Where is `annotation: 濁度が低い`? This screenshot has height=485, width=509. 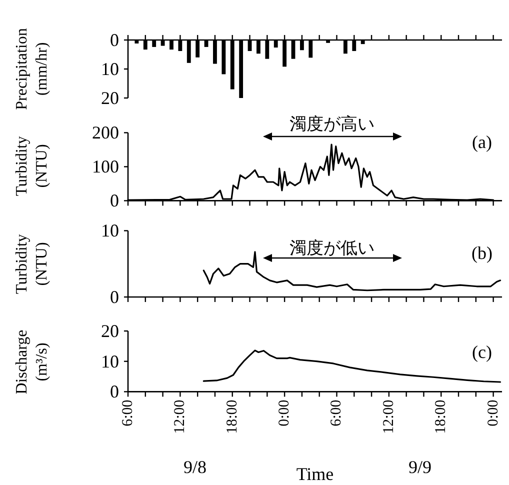 annotation: 濁度が低い is located at coordinates (332, 248).